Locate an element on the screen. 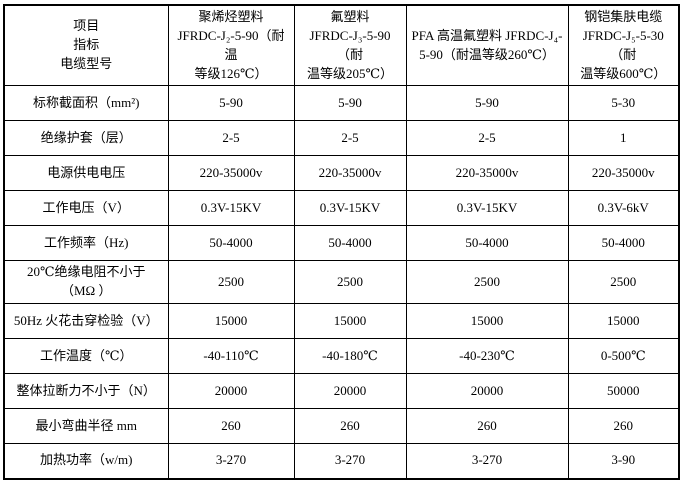  table-row-cross-section: 标称截面积（mm²) 5-90 5-90 5-90 5-30 is located at coordinates (341, 103).